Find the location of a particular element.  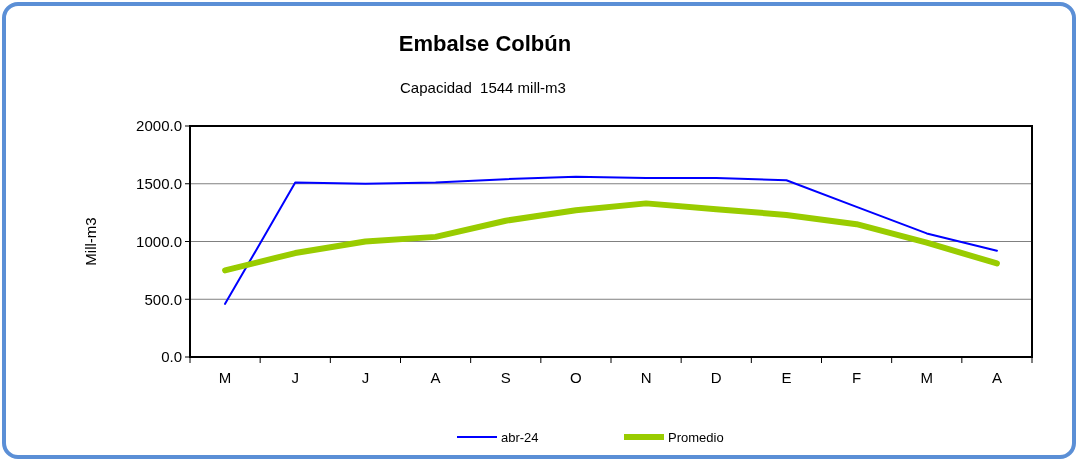

y-tick-label: 1000.0 is located at coordinates (159, 241).